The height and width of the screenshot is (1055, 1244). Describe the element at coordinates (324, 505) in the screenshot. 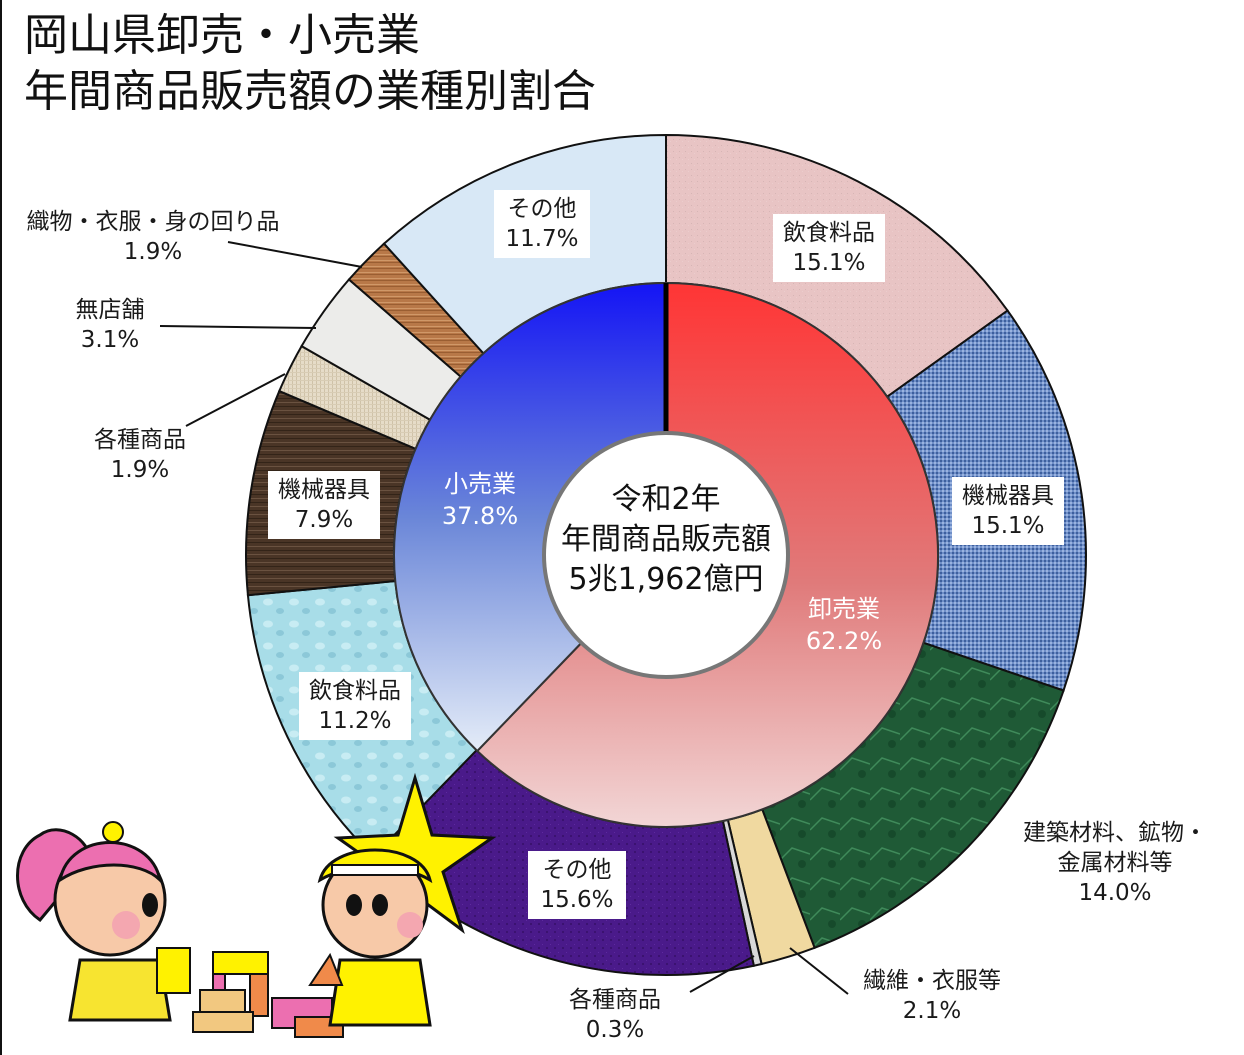

I see `label-retail-machinery: 機械器具 7.9%` at that location.